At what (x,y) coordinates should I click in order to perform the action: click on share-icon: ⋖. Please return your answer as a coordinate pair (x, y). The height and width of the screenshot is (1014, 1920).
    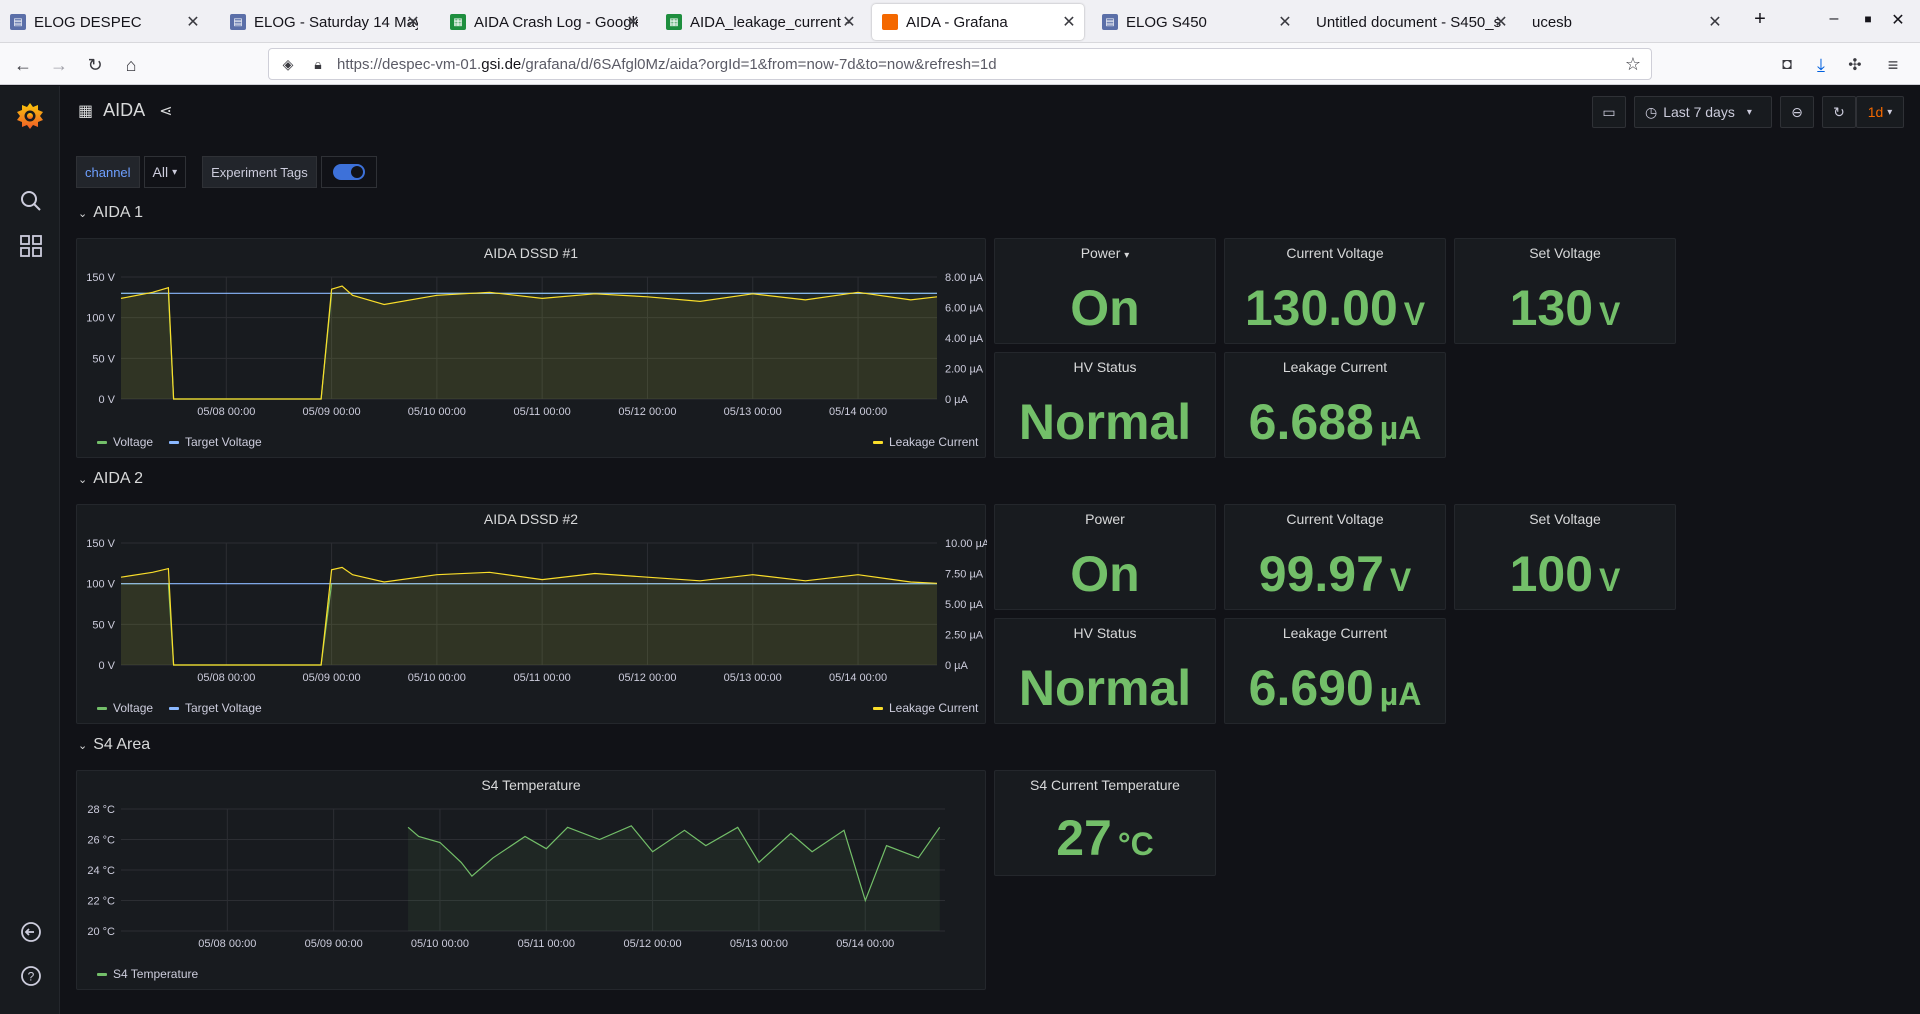
    Looking at the image, I should click on (166, 111).